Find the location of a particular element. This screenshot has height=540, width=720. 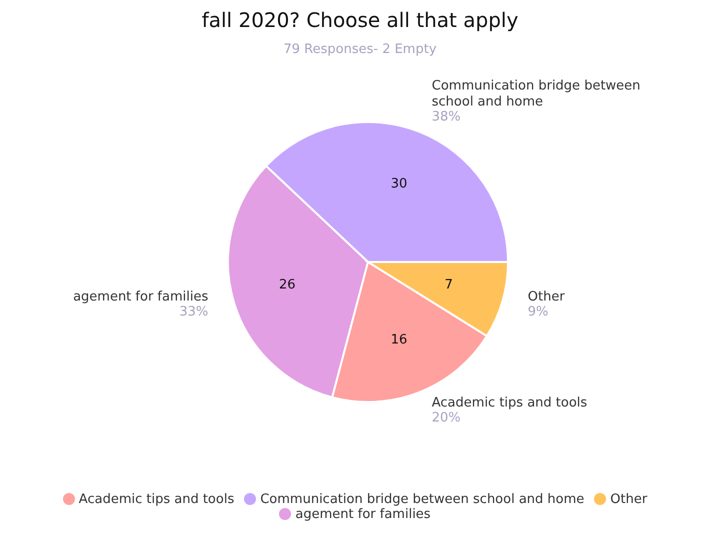

data-label: 7 is located at coordinates (448, 285).